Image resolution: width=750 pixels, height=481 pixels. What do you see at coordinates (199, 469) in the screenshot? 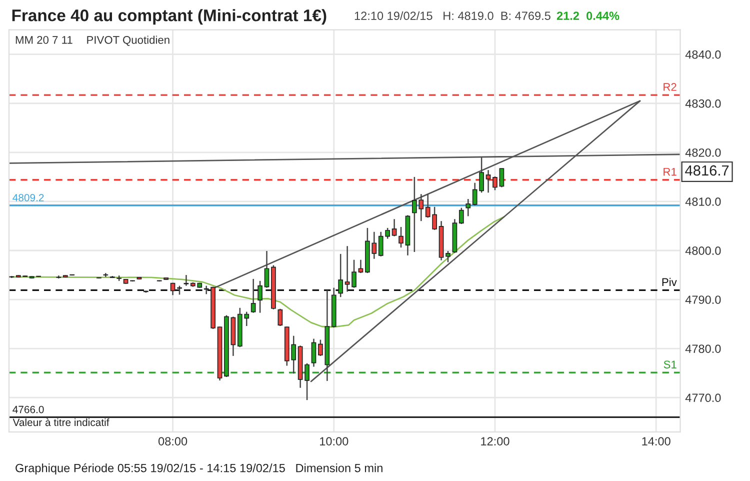
I see `text: Graphique Période 05:55 19/02/15 - 14:15 19/02/15 Dimension 5 min` at bounding box center [199, 469].